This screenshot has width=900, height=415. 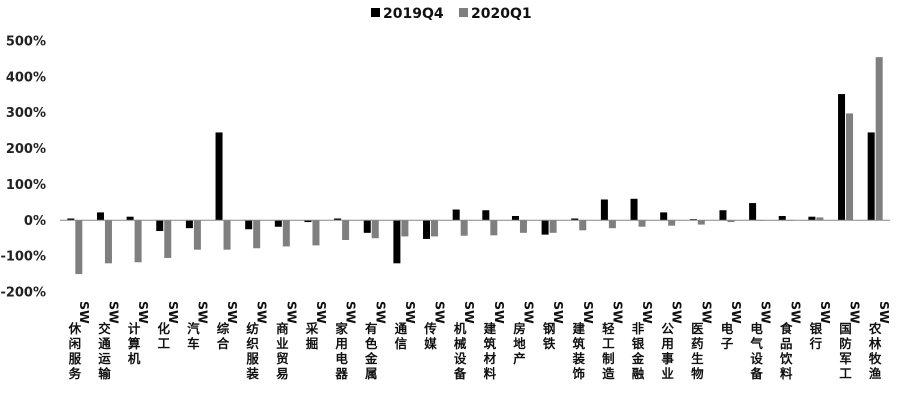 I want to click on svg-text: 建, so click(x=578, y=328).